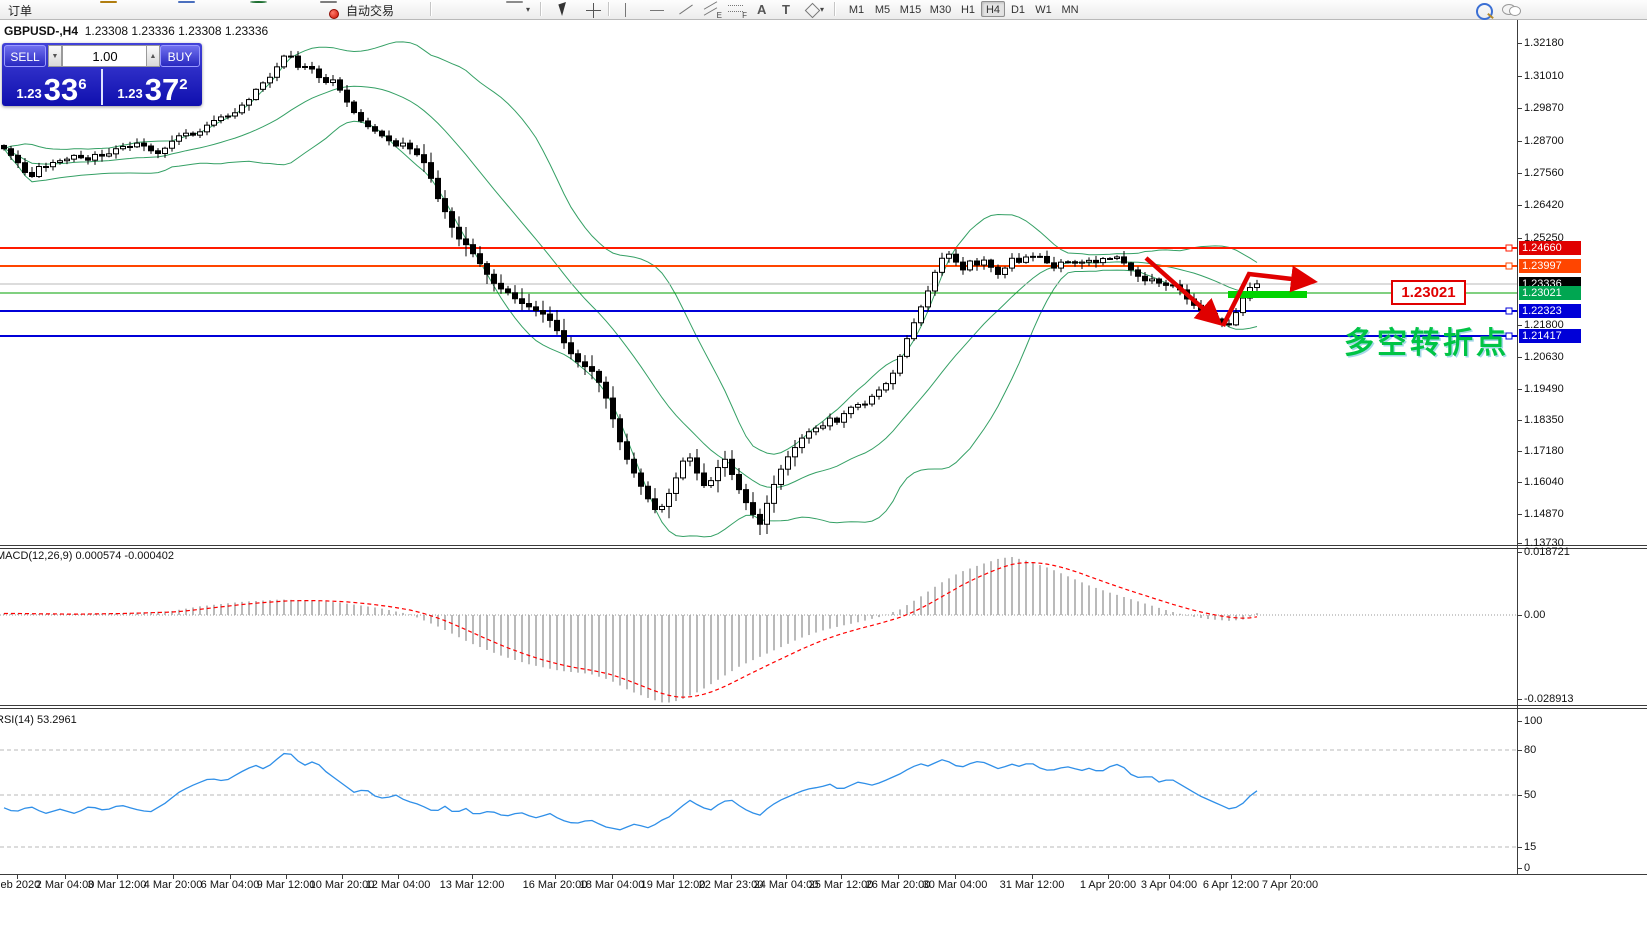 Image resolution: width=1647 pixels, height=943 pixels. I want to click on rsi-label: 80, so click(1530, 750).